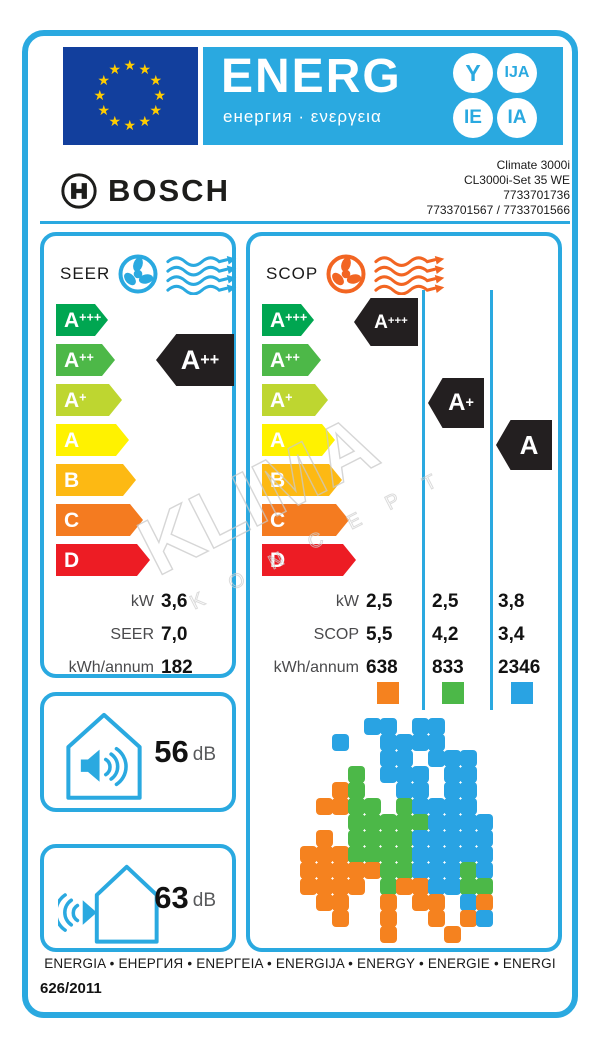 The height and width of the screenshot is (1050, 600). Describe the element at coordinates (201, 275) in the screenshot. I see `cool-air-waves-icon` at that location.